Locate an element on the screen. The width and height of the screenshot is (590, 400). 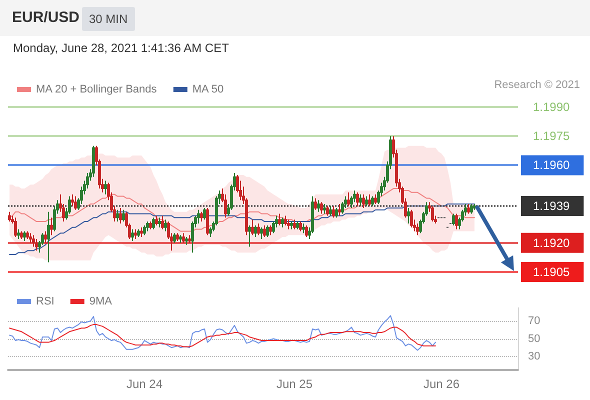
y-tick-label: 1.1920 is located at coordinates (551, 243).